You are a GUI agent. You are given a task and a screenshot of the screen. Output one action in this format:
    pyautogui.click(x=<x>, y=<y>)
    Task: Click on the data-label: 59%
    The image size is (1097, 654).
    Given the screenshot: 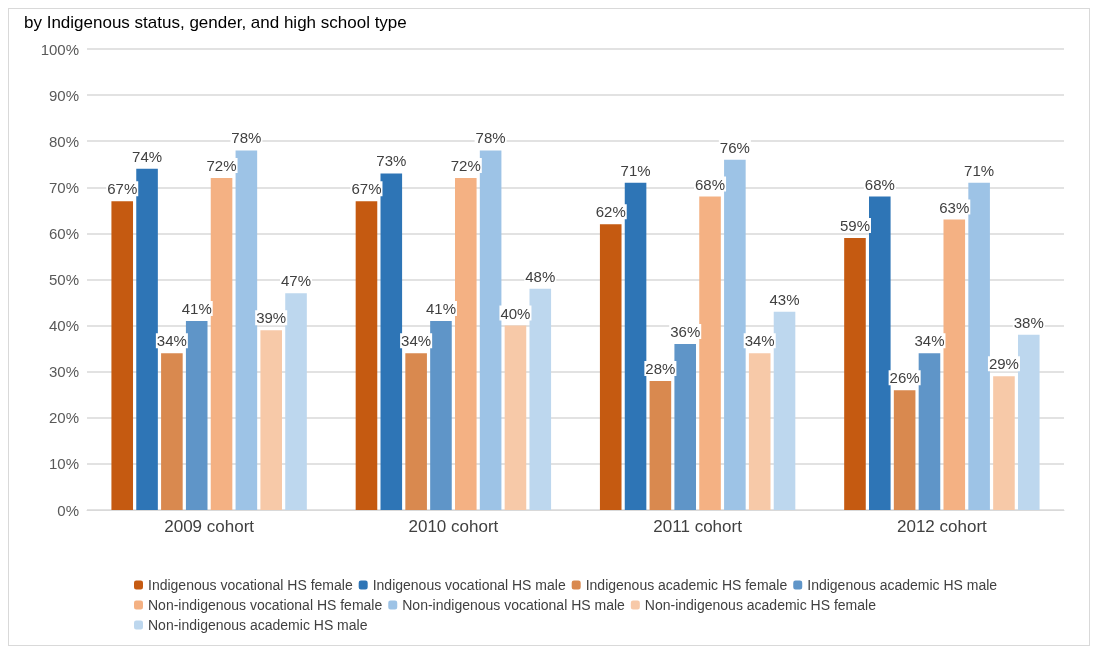 What is the action you would take?
    pyautogui.click(x=854, y=226)
    